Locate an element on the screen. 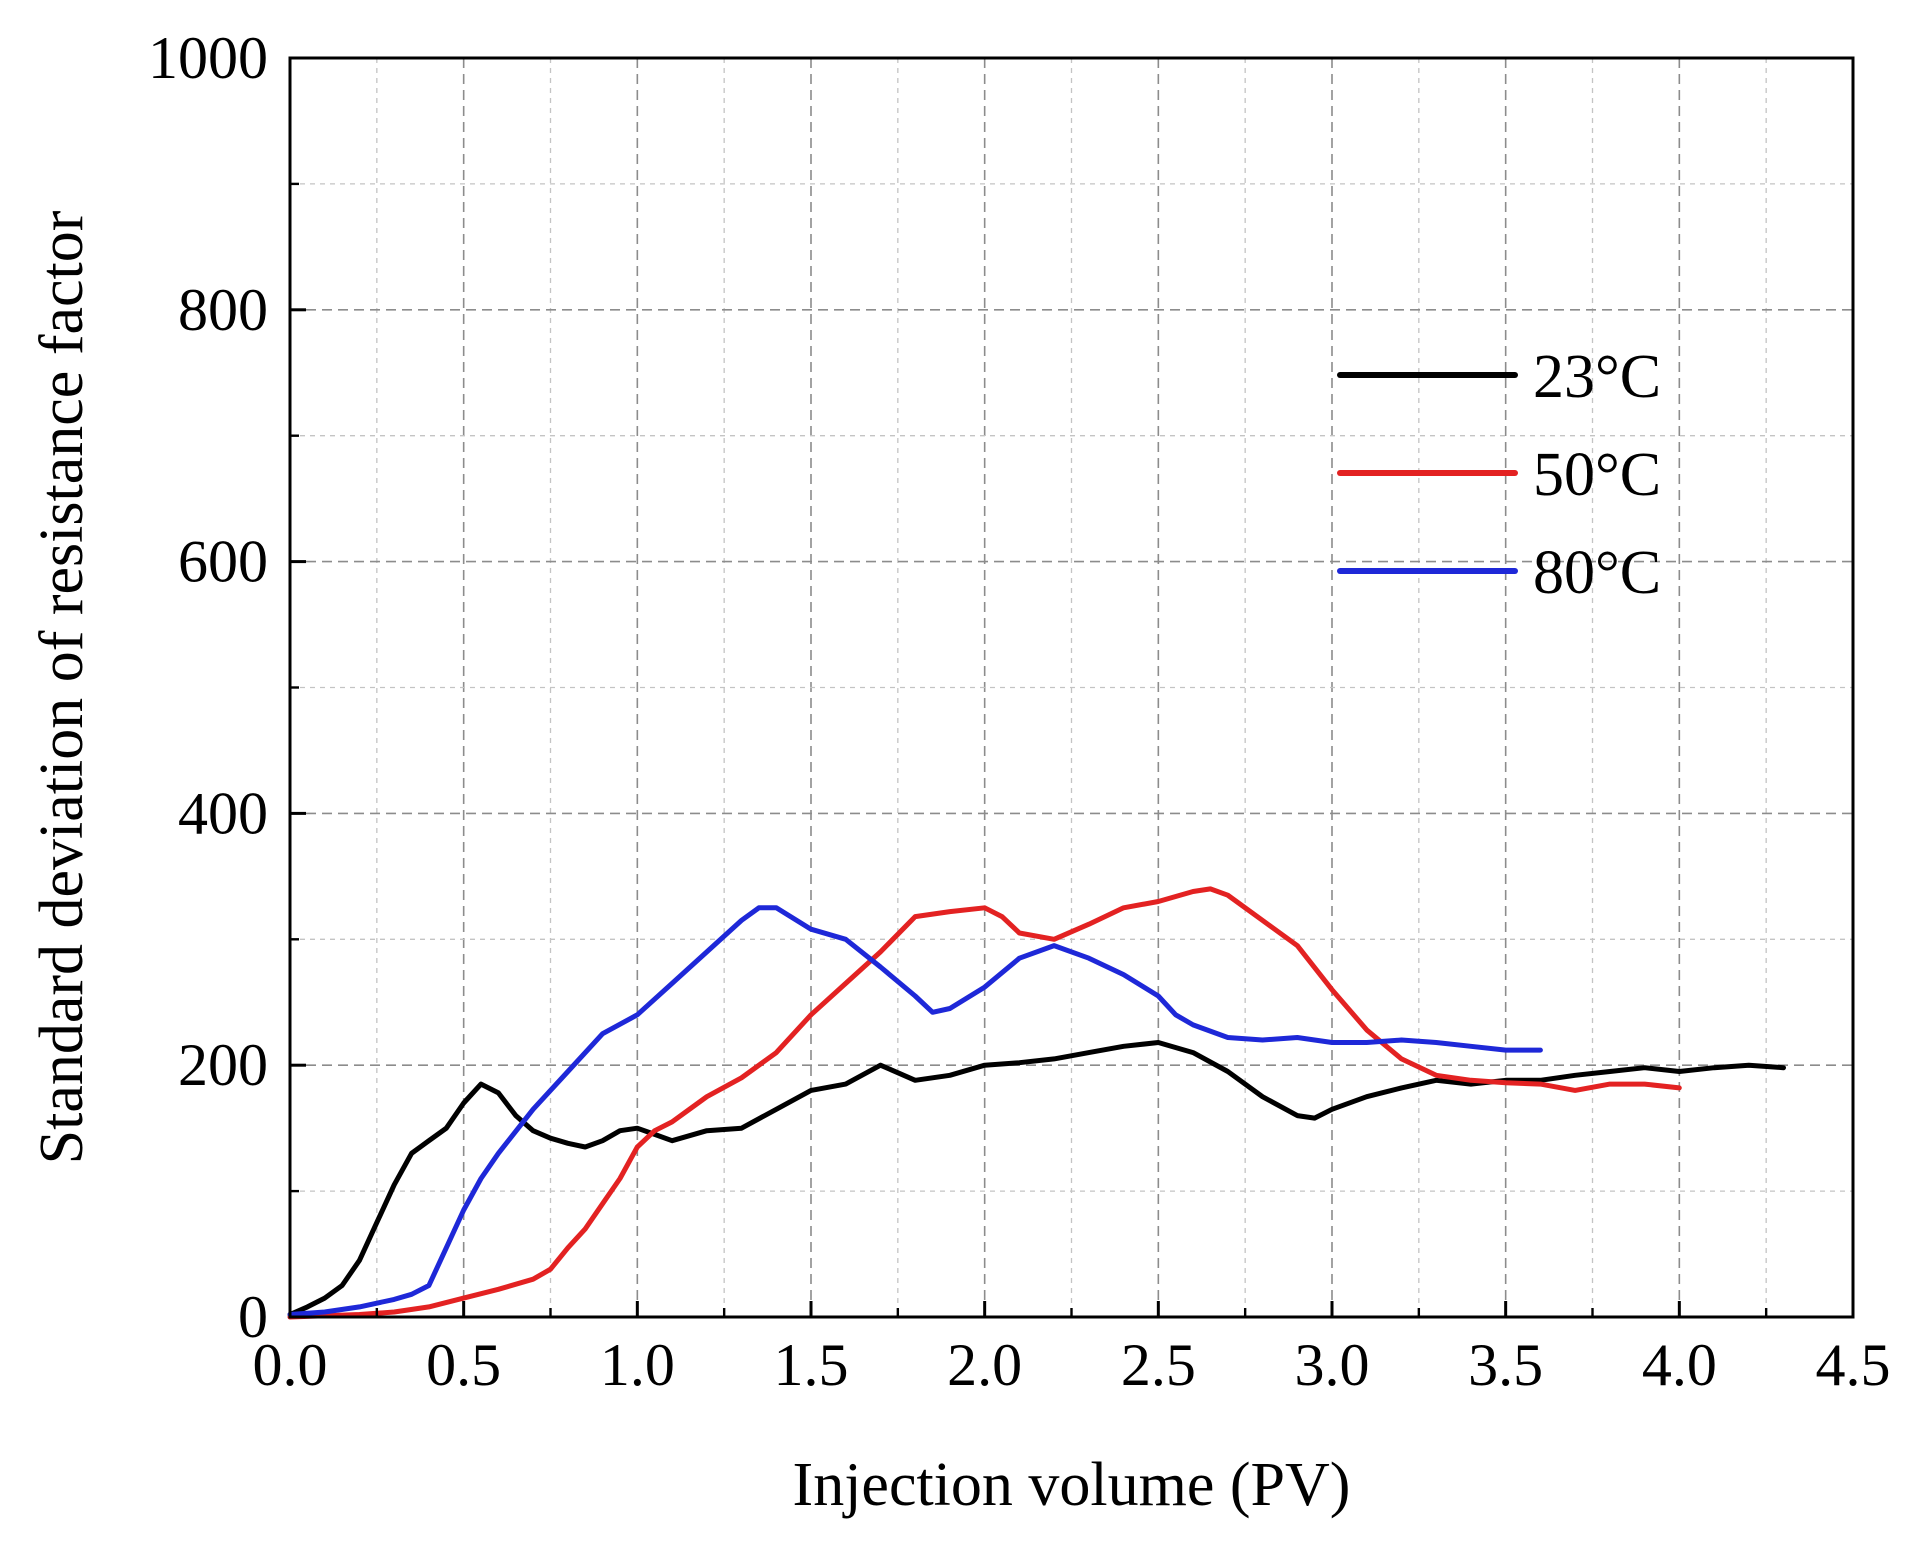 Image resolution: width=1920 pixels, height=1550 pixels. y-axis-title: Standard deviation of resistance factor is located at coordinates (62, 687).